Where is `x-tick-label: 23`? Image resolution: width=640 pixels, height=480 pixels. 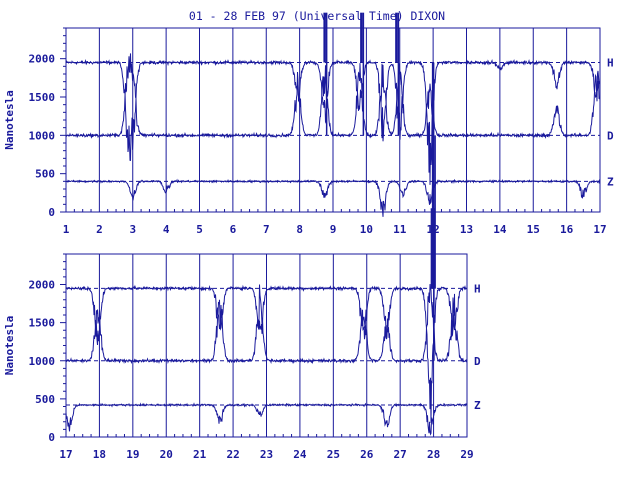
x-tick-label: 23 is located at coordinates (266, 454).